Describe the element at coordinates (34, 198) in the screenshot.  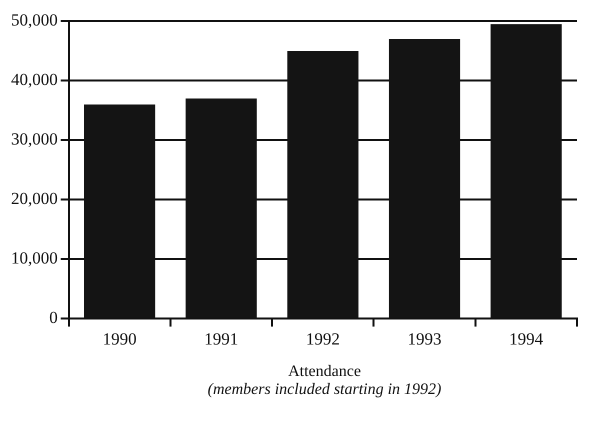
I see `y-tick-label: 20,000` at that location.